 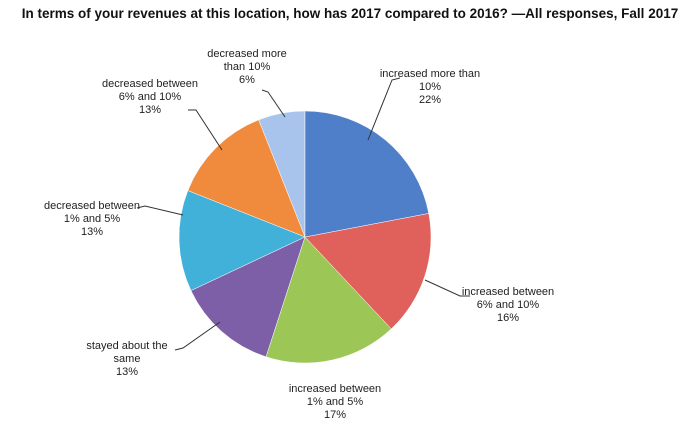 I want to click on slice-label: increased more than 10% 22%, so click(x=430, y=87).